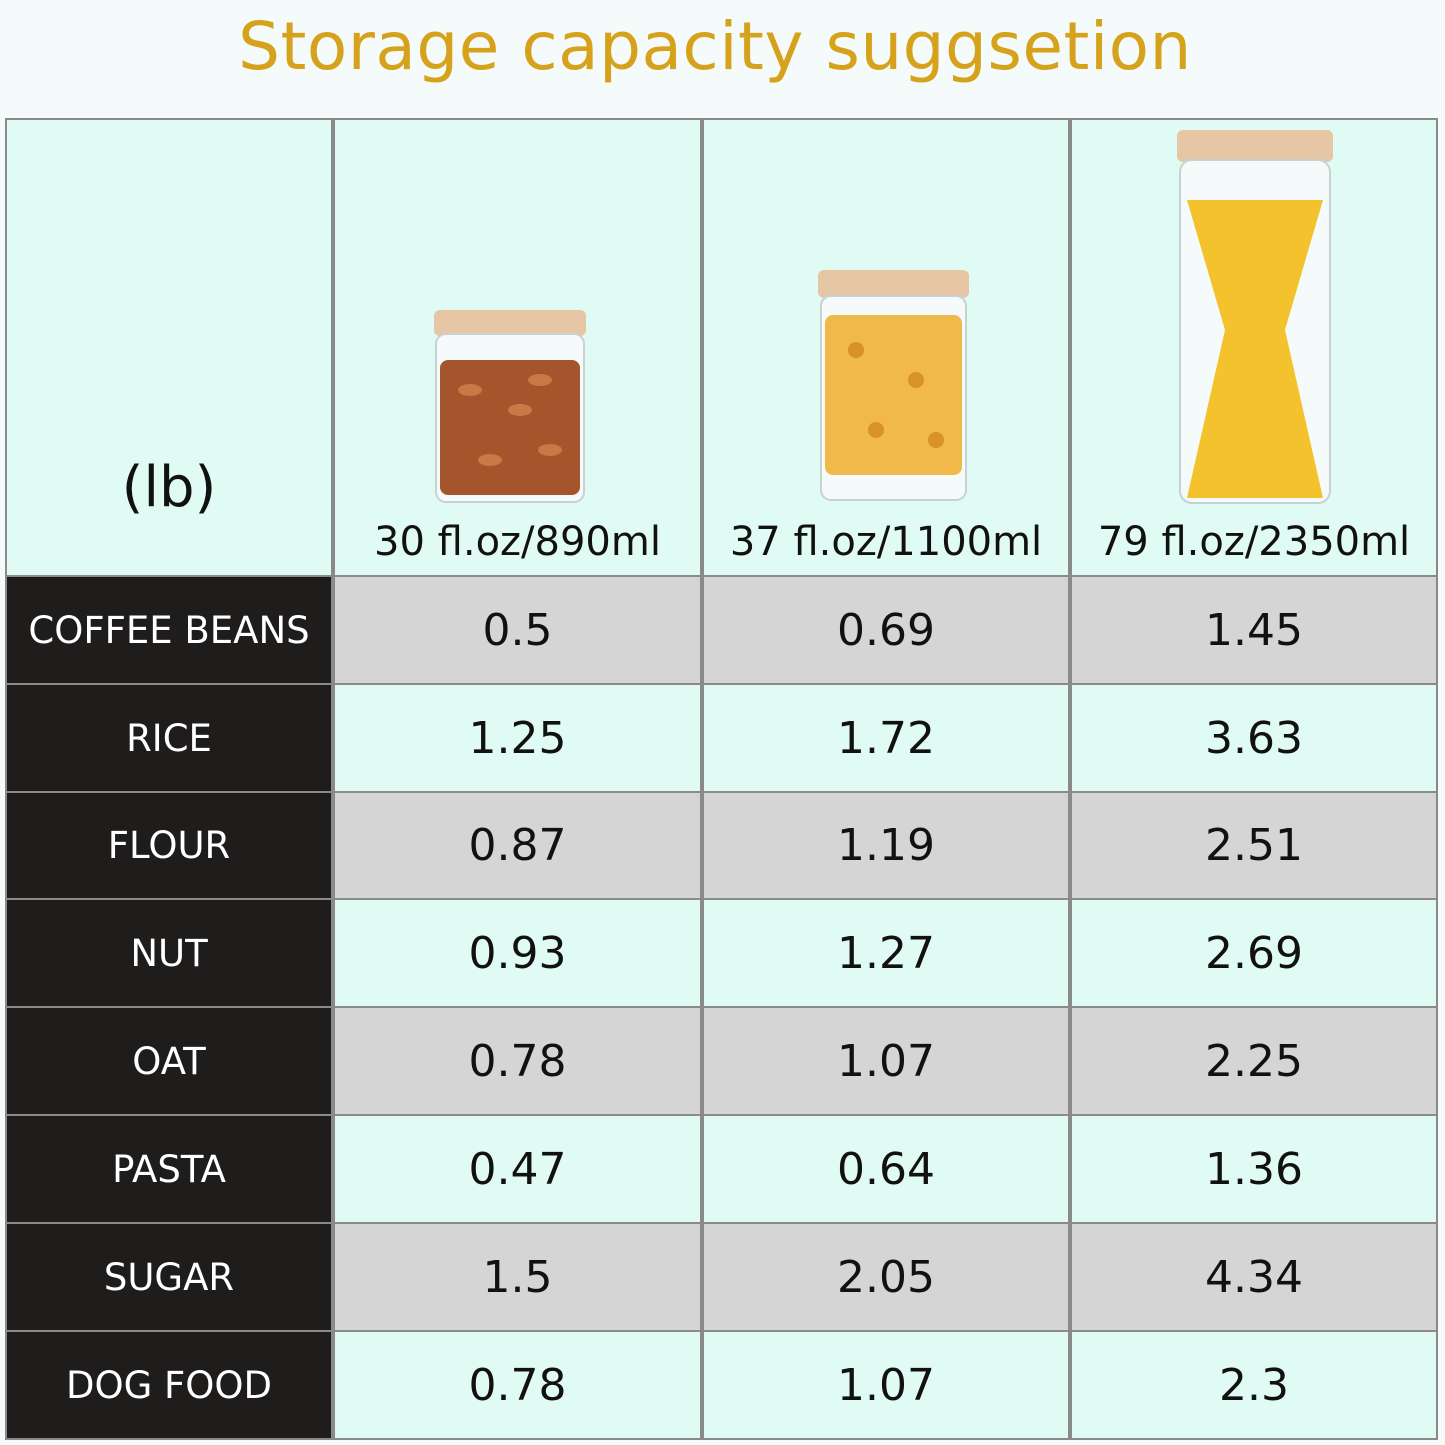 The image size is (1445, 1445). Describe the element at coordinates (169, 347) in the screenshot. I see `unit-label: (lb)` at that location.